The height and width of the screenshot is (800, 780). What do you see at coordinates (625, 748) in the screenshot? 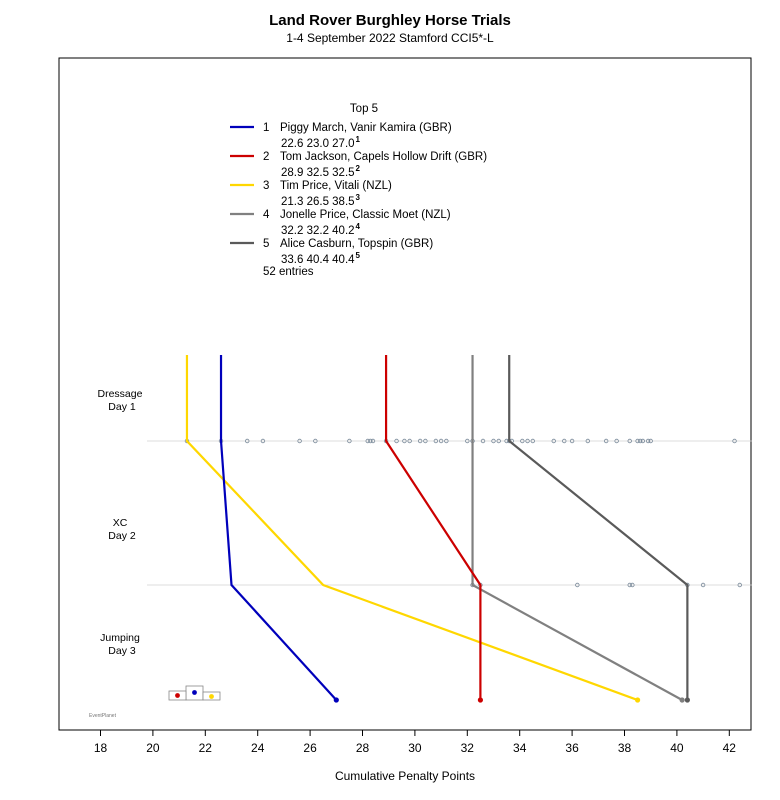
I see `x-tick-label-38: 38` at bounding box center [625, 748].